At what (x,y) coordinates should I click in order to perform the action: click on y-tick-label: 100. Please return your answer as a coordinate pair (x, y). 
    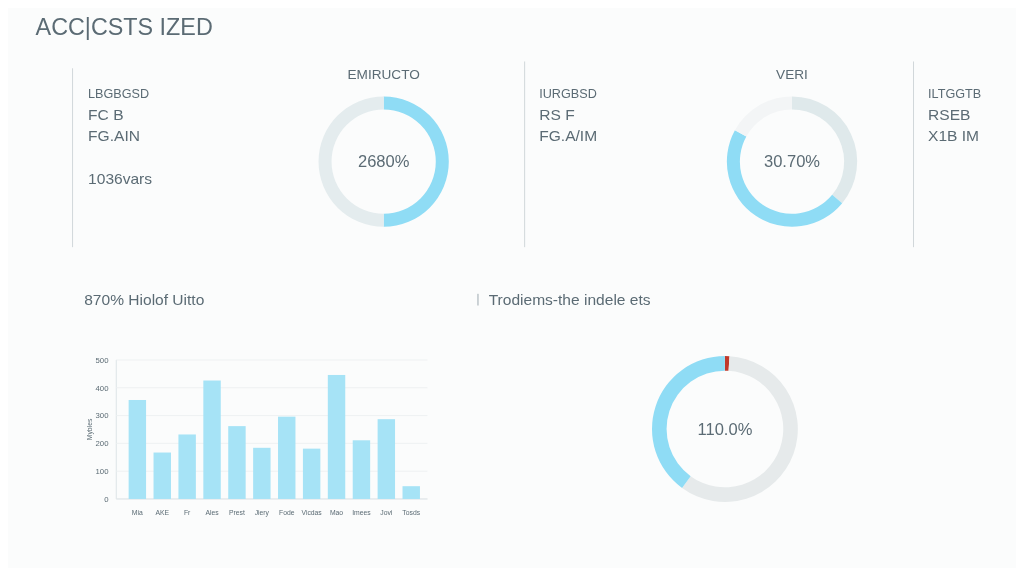
    Looking at the image, I should click on (102, 472).